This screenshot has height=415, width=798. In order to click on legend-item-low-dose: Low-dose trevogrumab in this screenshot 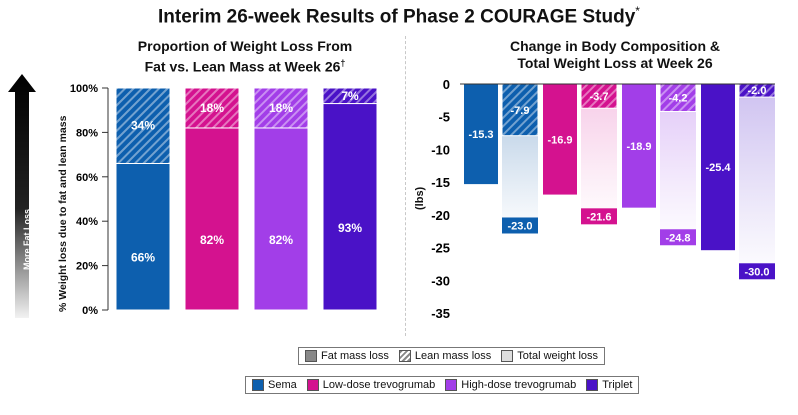, I will do `click(371, 385)`.